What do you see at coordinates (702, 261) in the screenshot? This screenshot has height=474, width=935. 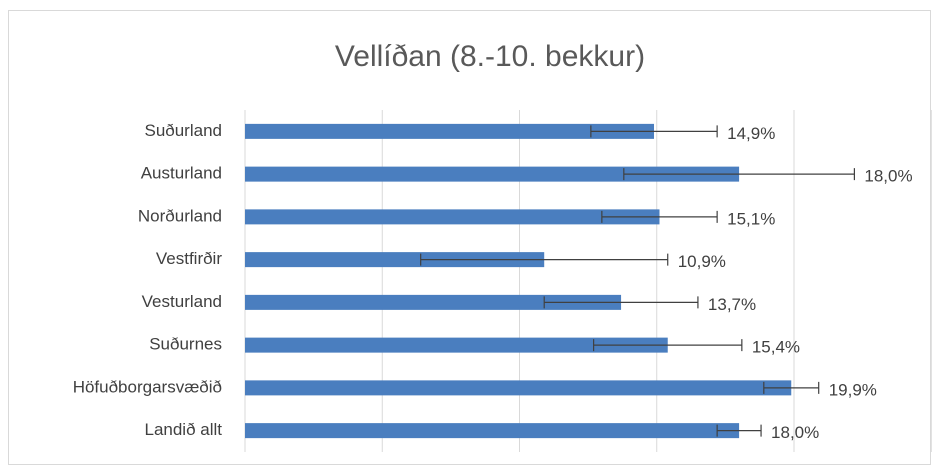 I see `data-label: 10,9%` at bounding box center [702, 261].